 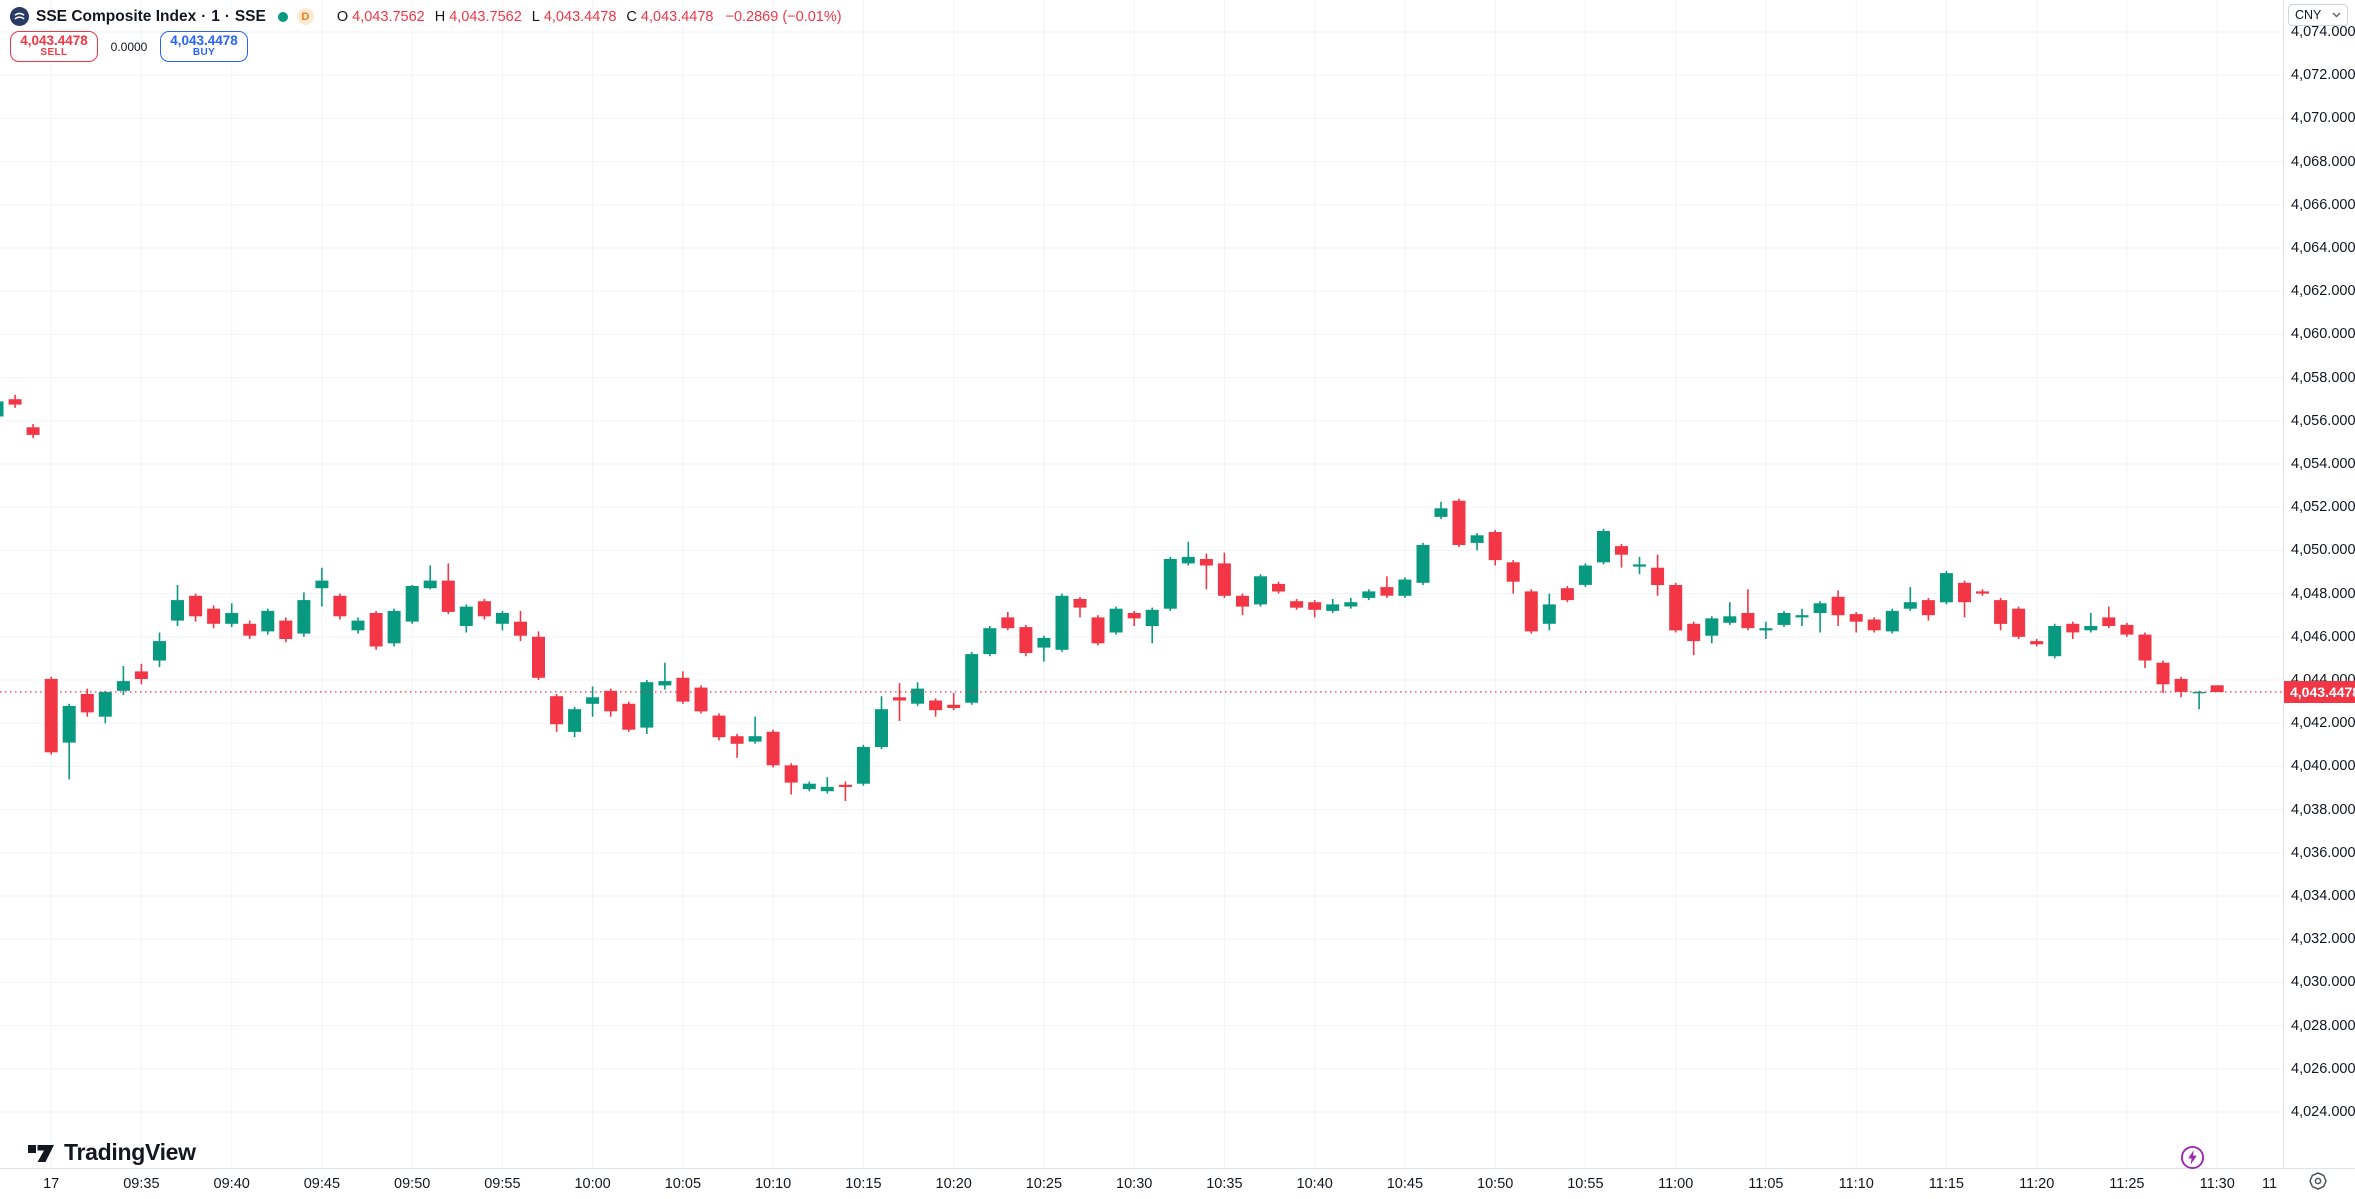 What do you see at coordinates (2323, 32) in the screenshot?
I see `price-label: 4,074.0000` at bounding box center [2323, 32].